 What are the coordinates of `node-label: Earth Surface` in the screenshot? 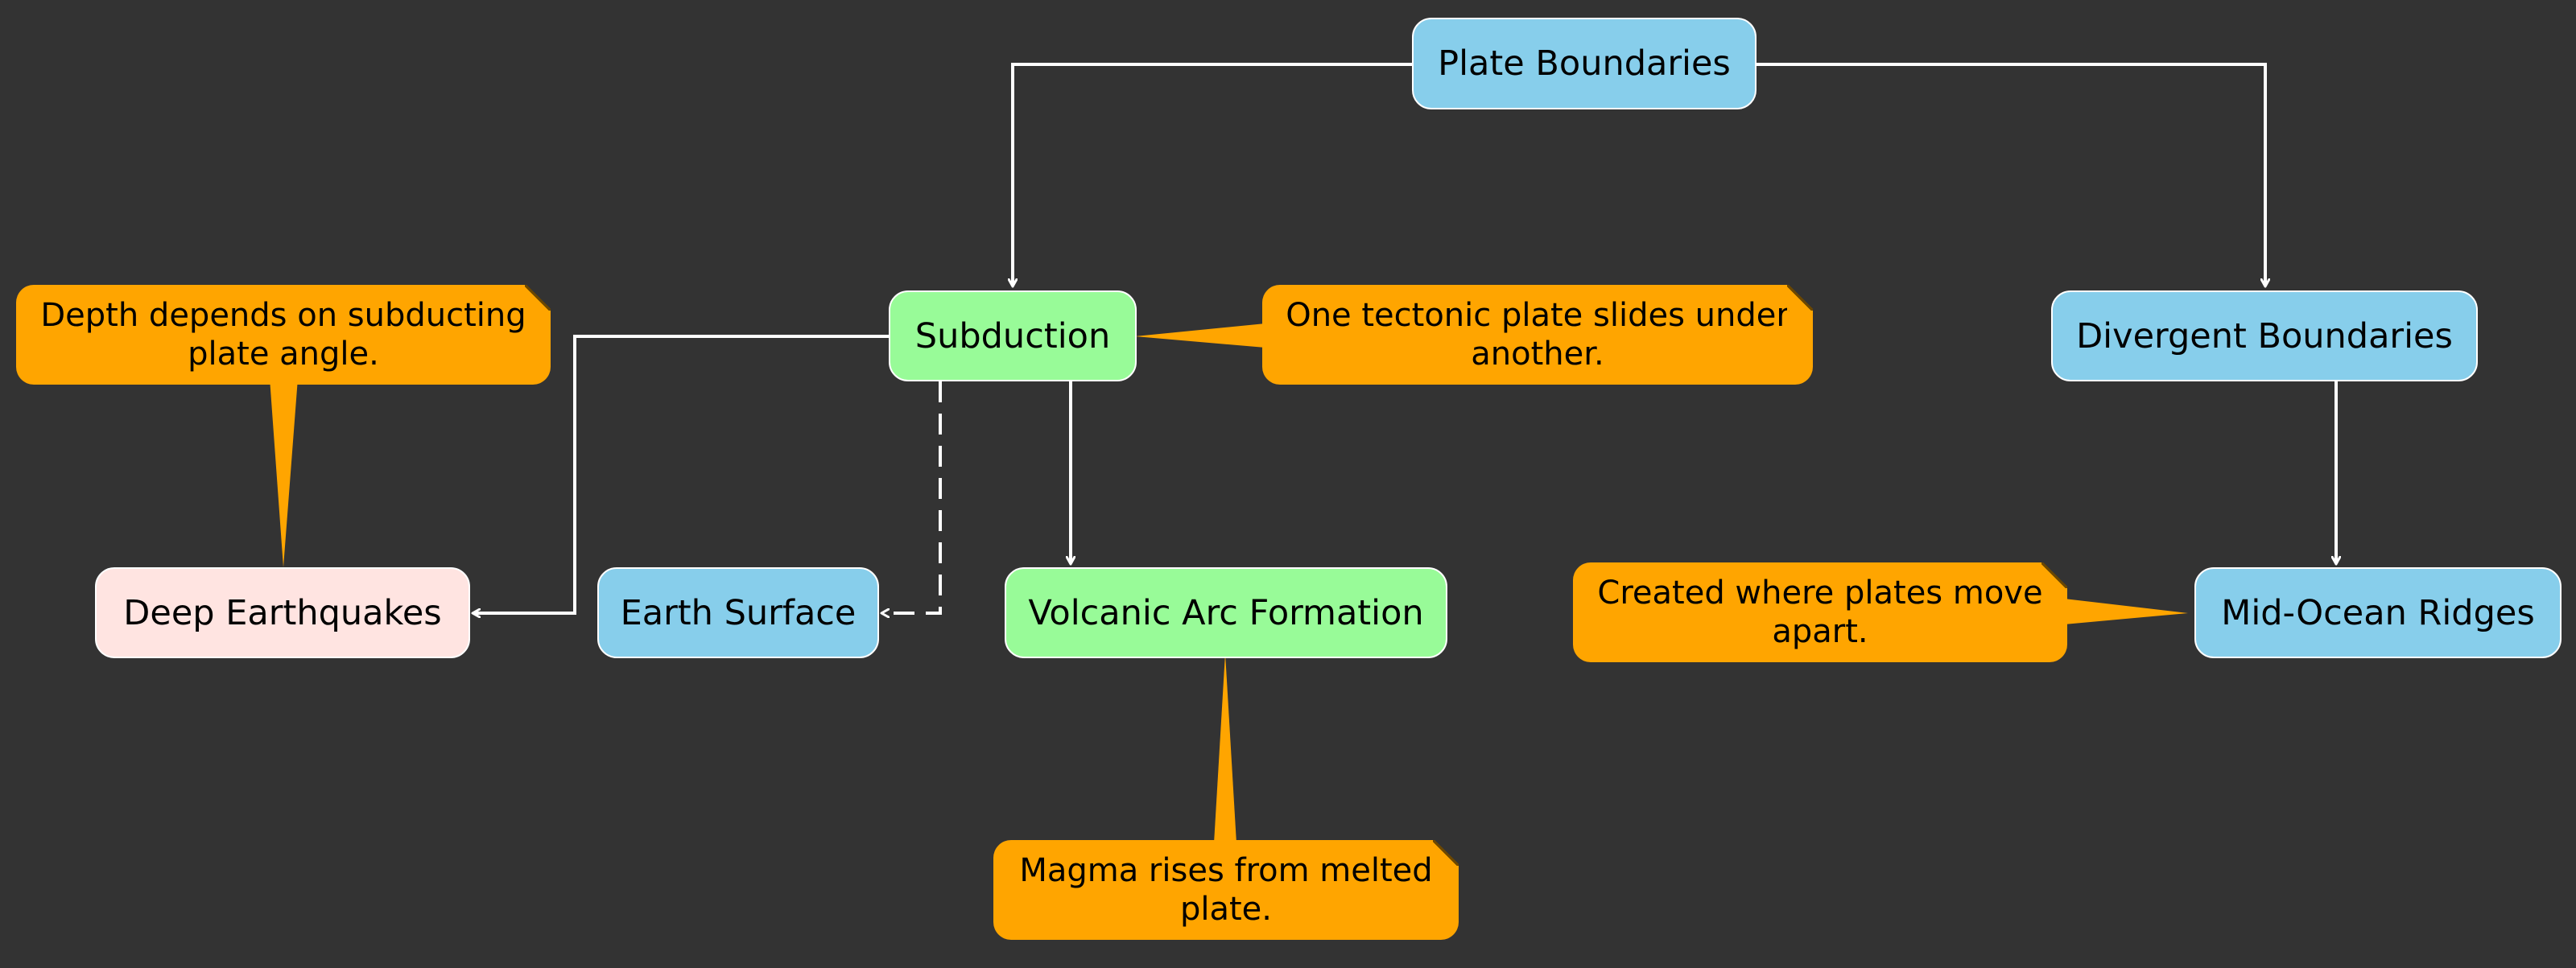 It's located at (738, 612).